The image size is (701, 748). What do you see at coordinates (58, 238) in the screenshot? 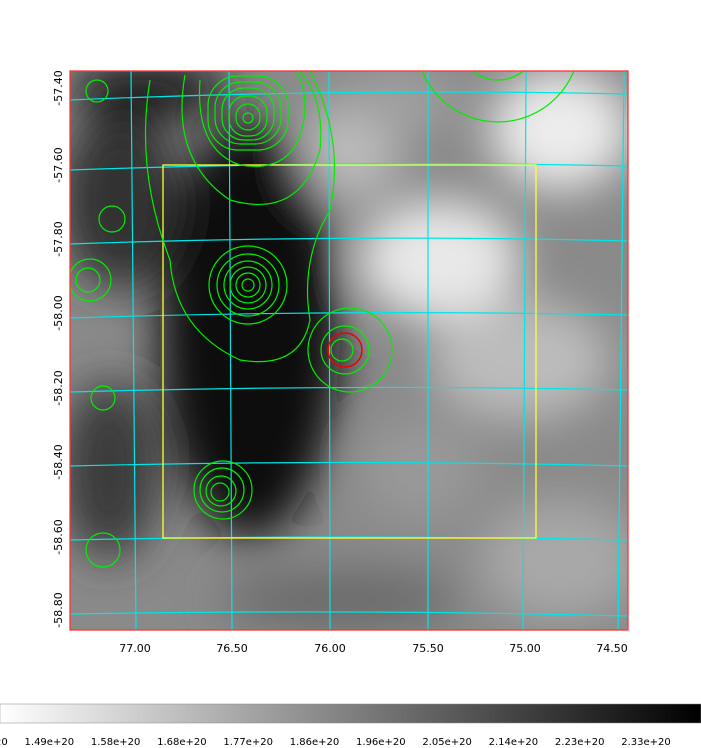
I see `y-tick-label: -57.80` at bounding box center [58, 238].